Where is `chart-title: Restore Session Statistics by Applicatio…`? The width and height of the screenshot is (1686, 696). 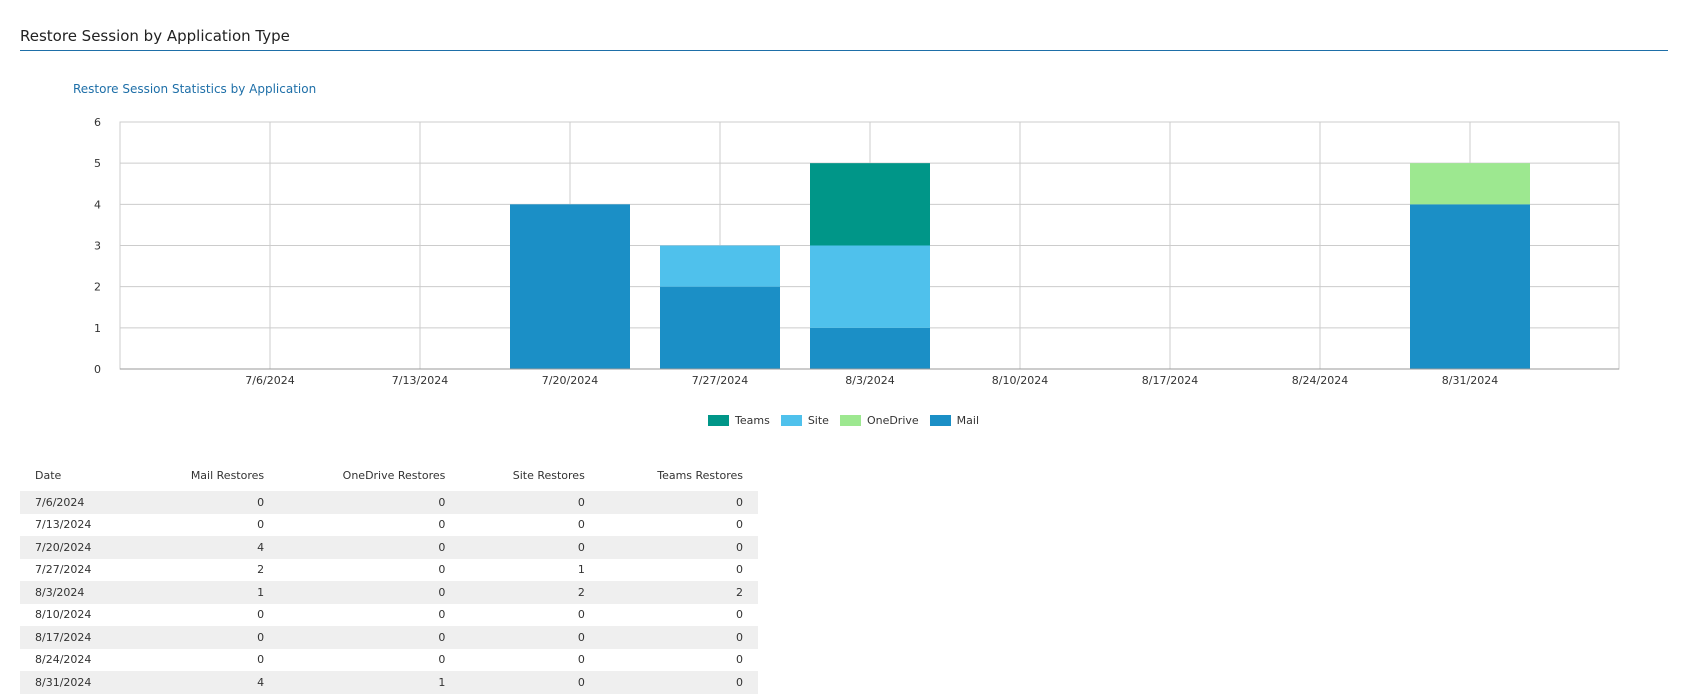
chart-title: Restore Session Statistics by Applicatio… is located at coordinates (195, 89).